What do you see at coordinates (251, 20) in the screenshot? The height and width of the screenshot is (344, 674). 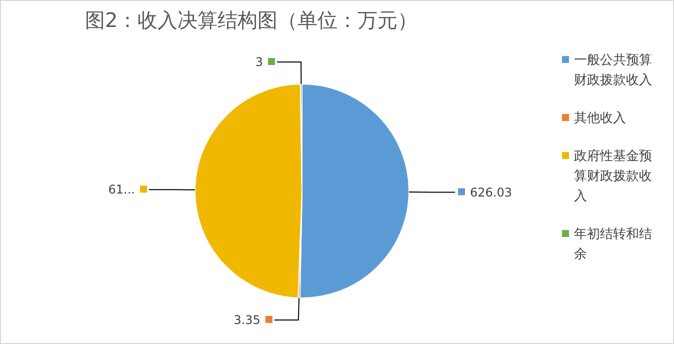 I see `chart-title: 图2：收入决算结构图（单位：万元）` at bounding box center [251, 20].